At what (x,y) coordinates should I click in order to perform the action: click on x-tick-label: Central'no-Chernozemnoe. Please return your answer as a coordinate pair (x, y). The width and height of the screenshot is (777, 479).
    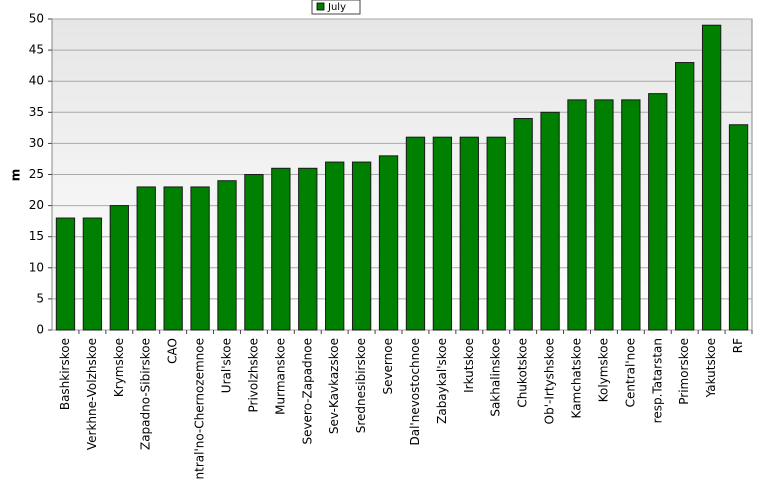
    Looking at the image, I should click on (200, 408).